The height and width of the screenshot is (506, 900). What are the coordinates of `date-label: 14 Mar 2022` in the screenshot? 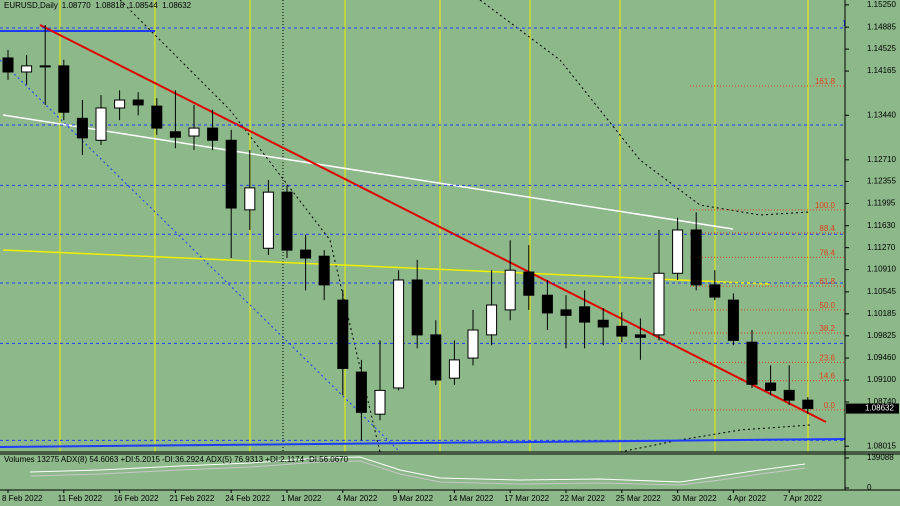 It's located at (470, 498).